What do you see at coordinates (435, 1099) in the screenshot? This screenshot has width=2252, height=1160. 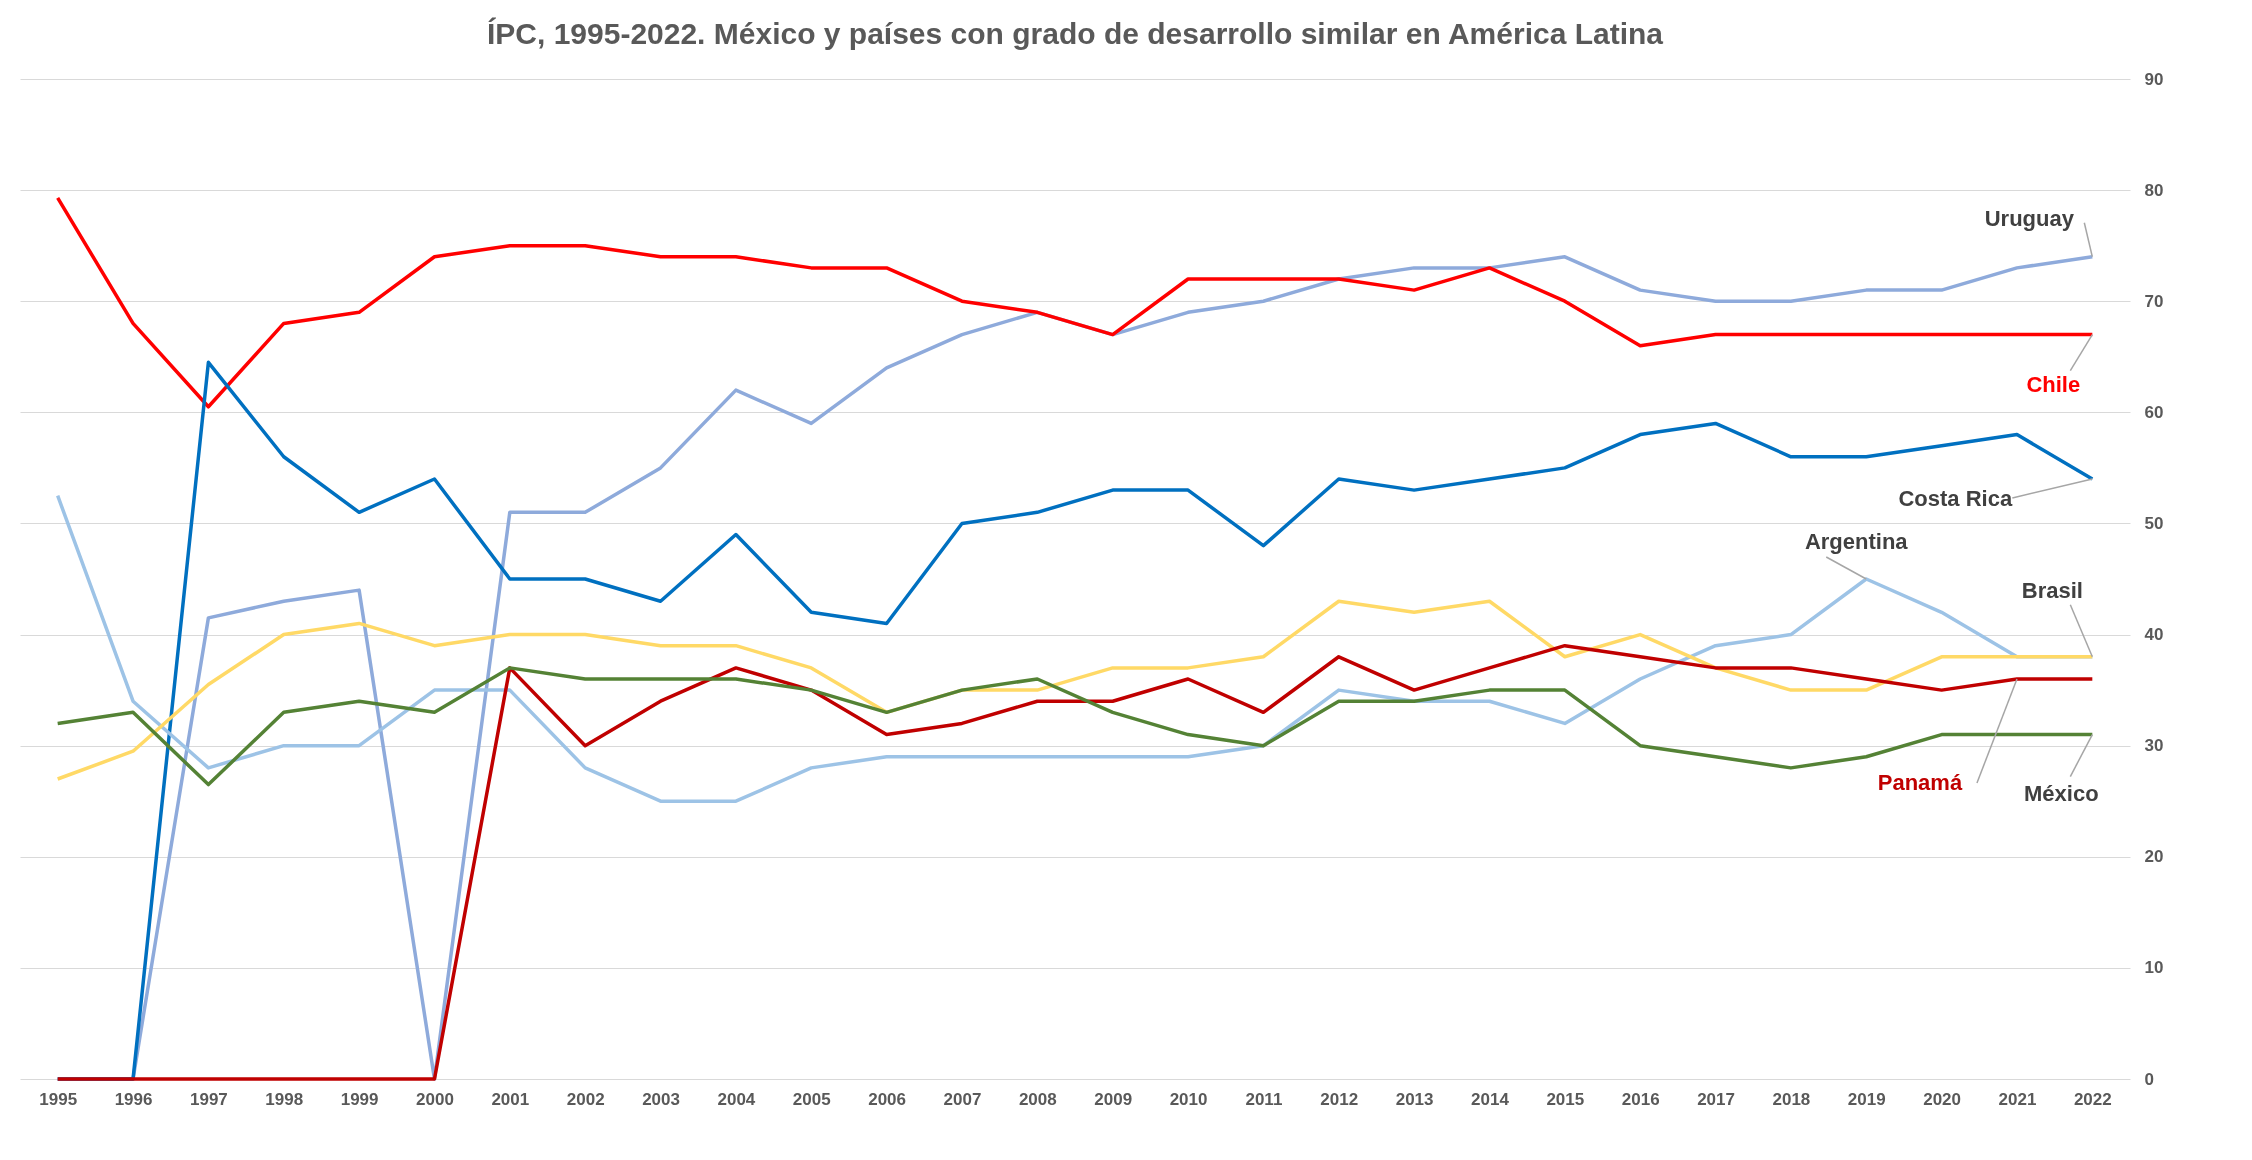 I see `x-tick-label: 2000` at bounding box center [435, 1099].